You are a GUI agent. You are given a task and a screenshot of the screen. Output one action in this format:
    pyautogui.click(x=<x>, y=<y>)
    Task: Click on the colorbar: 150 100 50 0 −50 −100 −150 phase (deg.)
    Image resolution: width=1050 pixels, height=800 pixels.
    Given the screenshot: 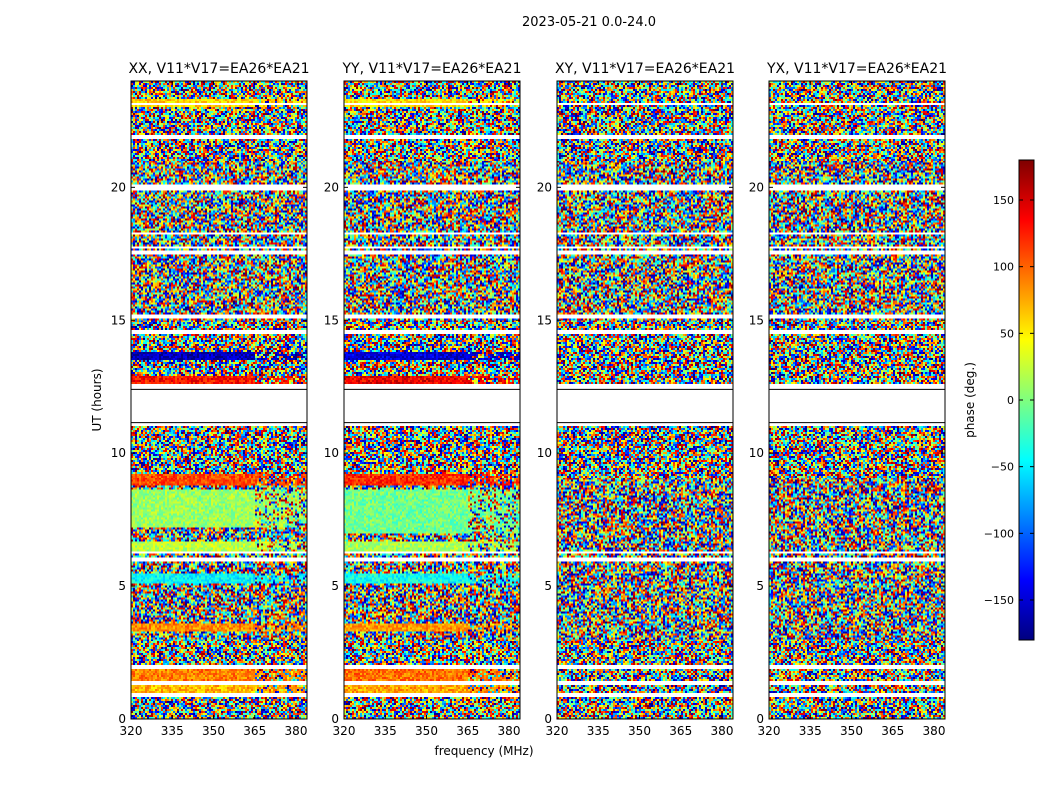 What is the action you would take?
    pyautogui.click(x=999, y=400)
    